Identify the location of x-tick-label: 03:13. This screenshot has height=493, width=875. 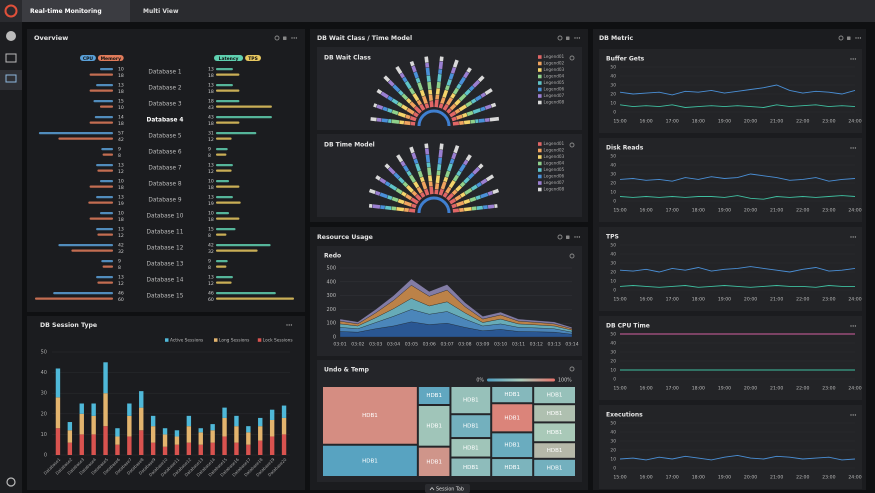
(554, 345).